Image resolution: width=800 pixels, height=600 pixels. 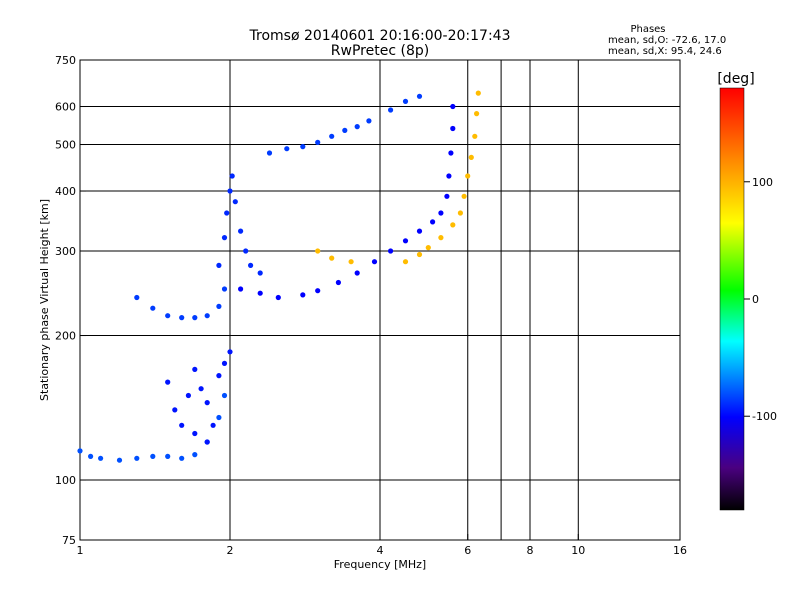 What do you see at coordinates (732, 299) in the screenshot?
I see `colorbar` at bounding box center [732, 299].